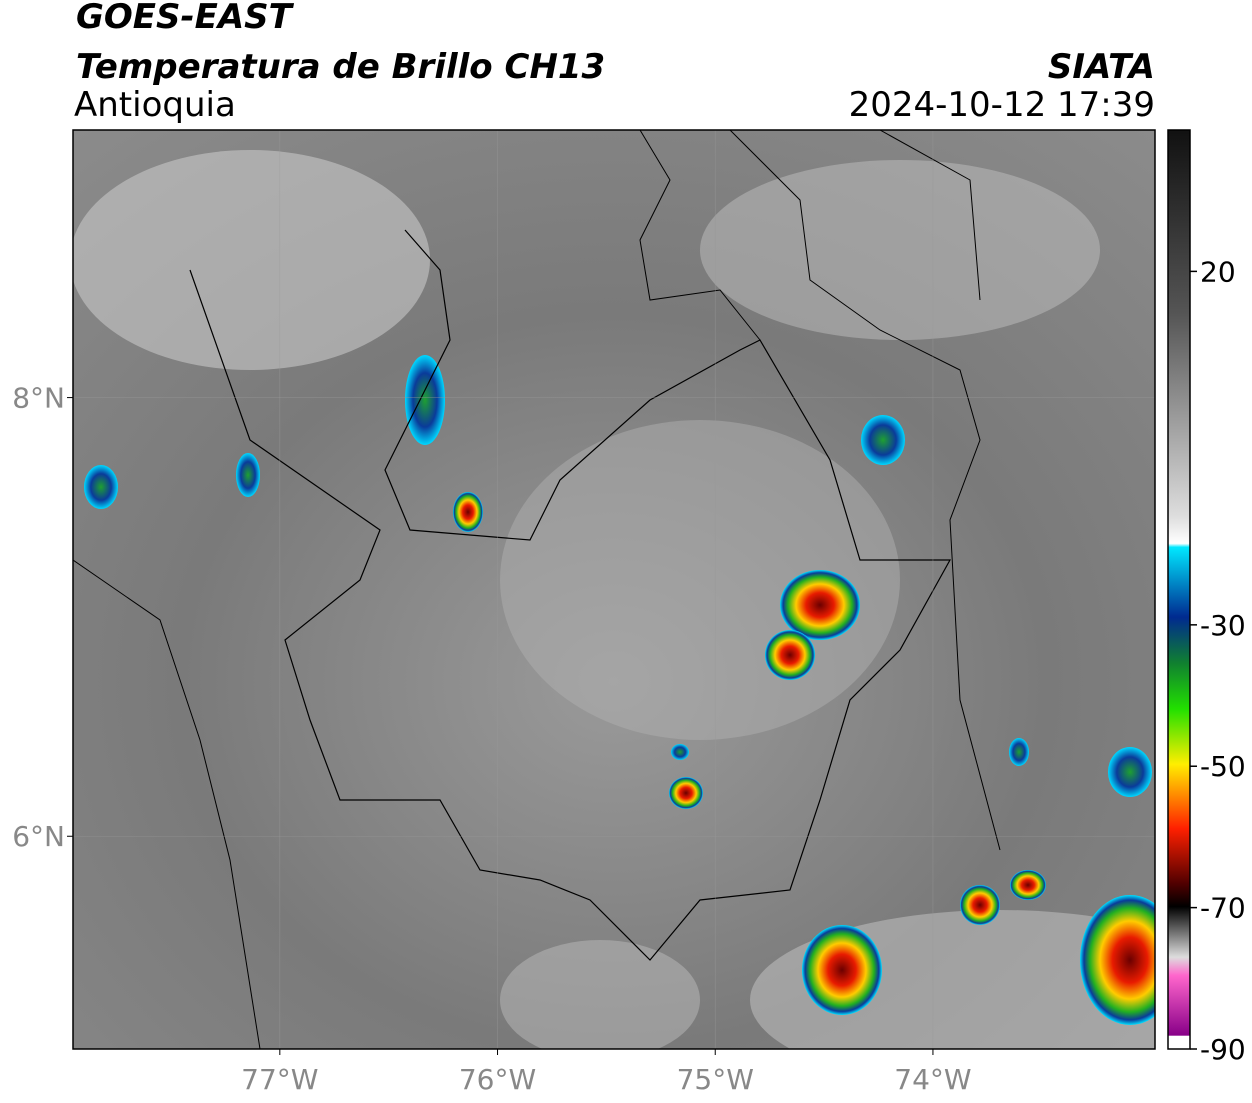 This screenshot has height=1103, width=1252. What do you see at coordinates (715, 1079) in the screenshot?
I see `x-tick-label: 75°W` at bounding box center [715, 1079].